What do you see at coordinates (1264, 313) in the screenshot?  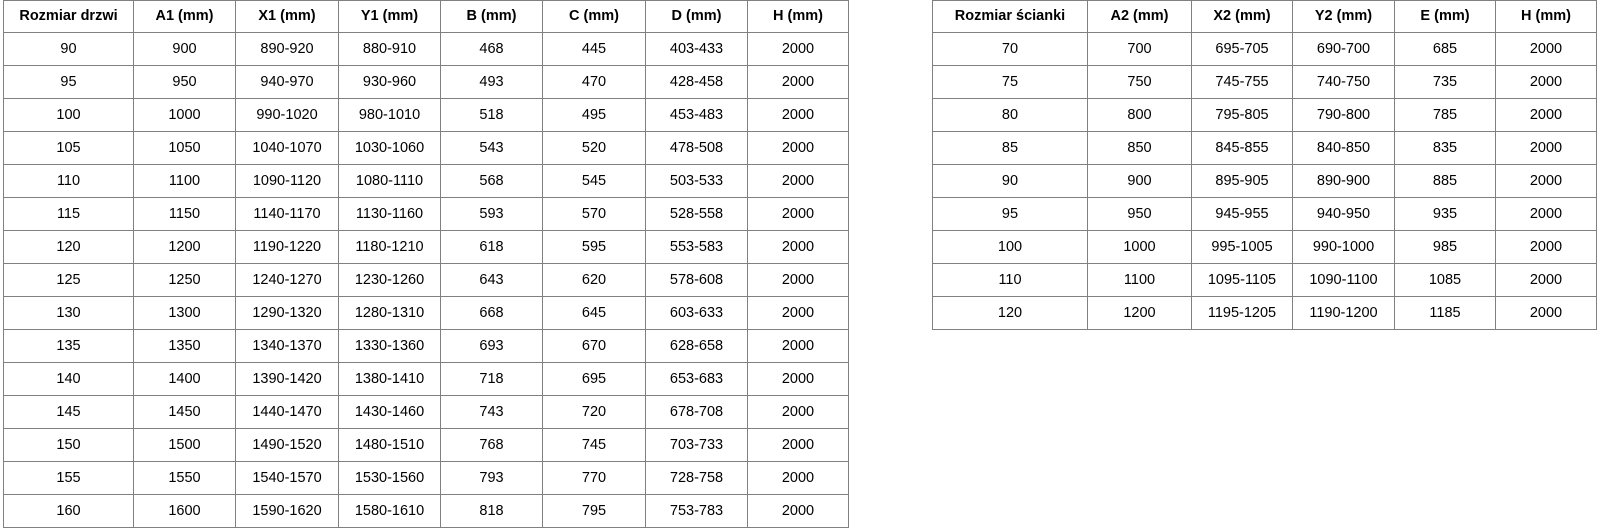 I see `table-row: 120 1200 1195-1205 1190-1200 1185 2000` at bounding box center [1264, 313].